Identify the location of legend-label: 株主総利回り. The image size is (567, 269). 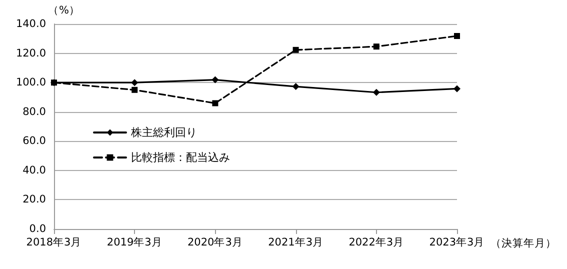
(163, 132).